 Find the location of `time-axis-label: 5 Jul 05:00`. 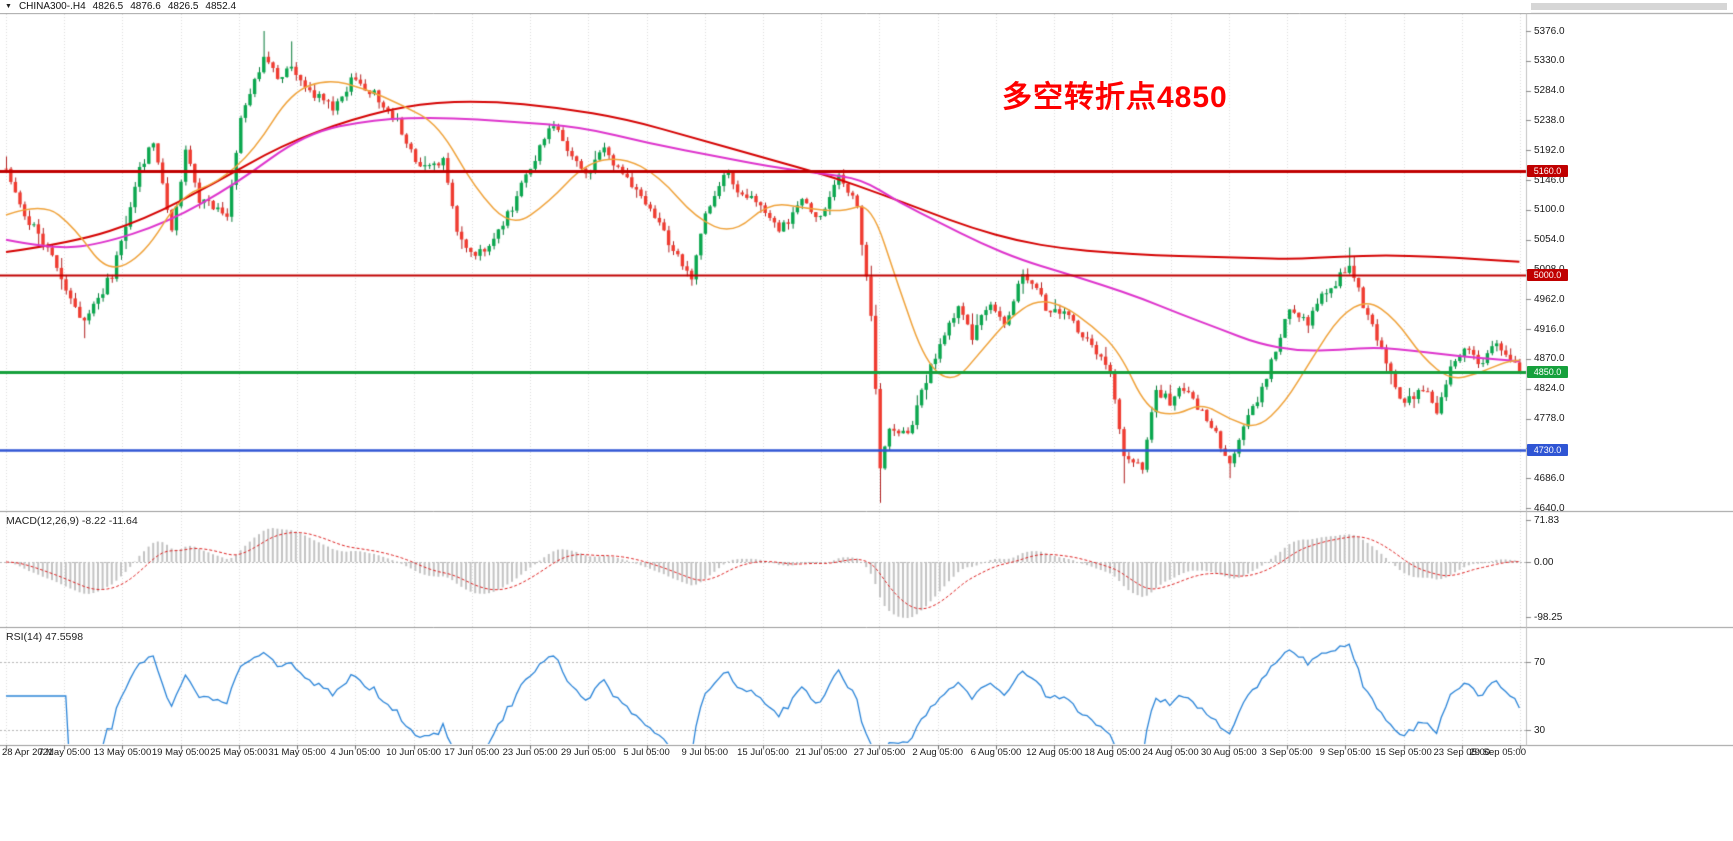

time-axis-label: 5 Jul 05:00 is located at coordinates (646, 752).